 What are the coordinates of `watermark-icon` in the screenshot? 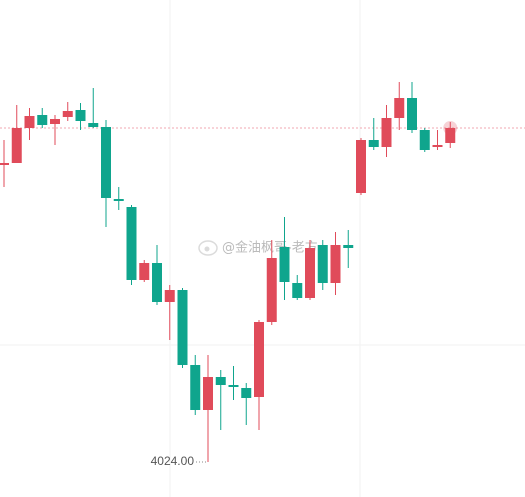 It's located at (208, 248).